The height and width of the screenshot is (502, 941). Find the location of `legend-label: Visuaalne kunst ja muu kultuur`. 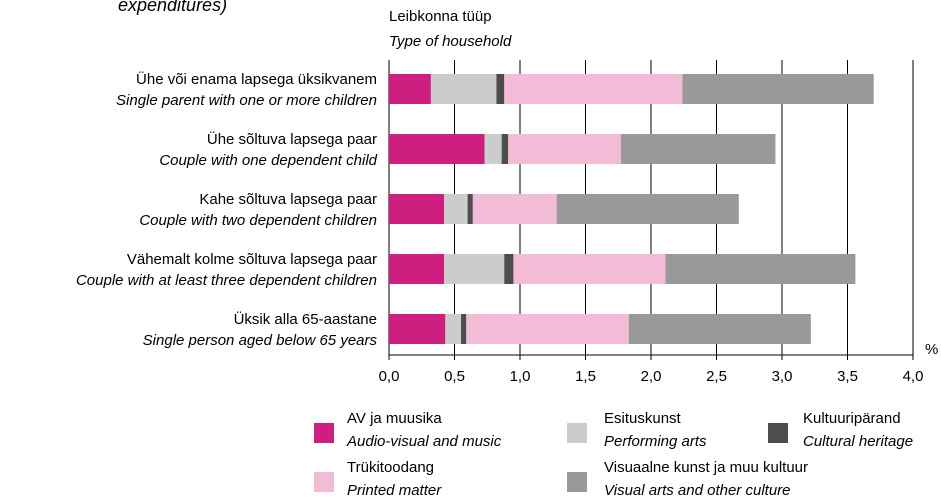

legend-label: Visuaalne kunst ja muu kultuur is located at coordinates (706, 467).